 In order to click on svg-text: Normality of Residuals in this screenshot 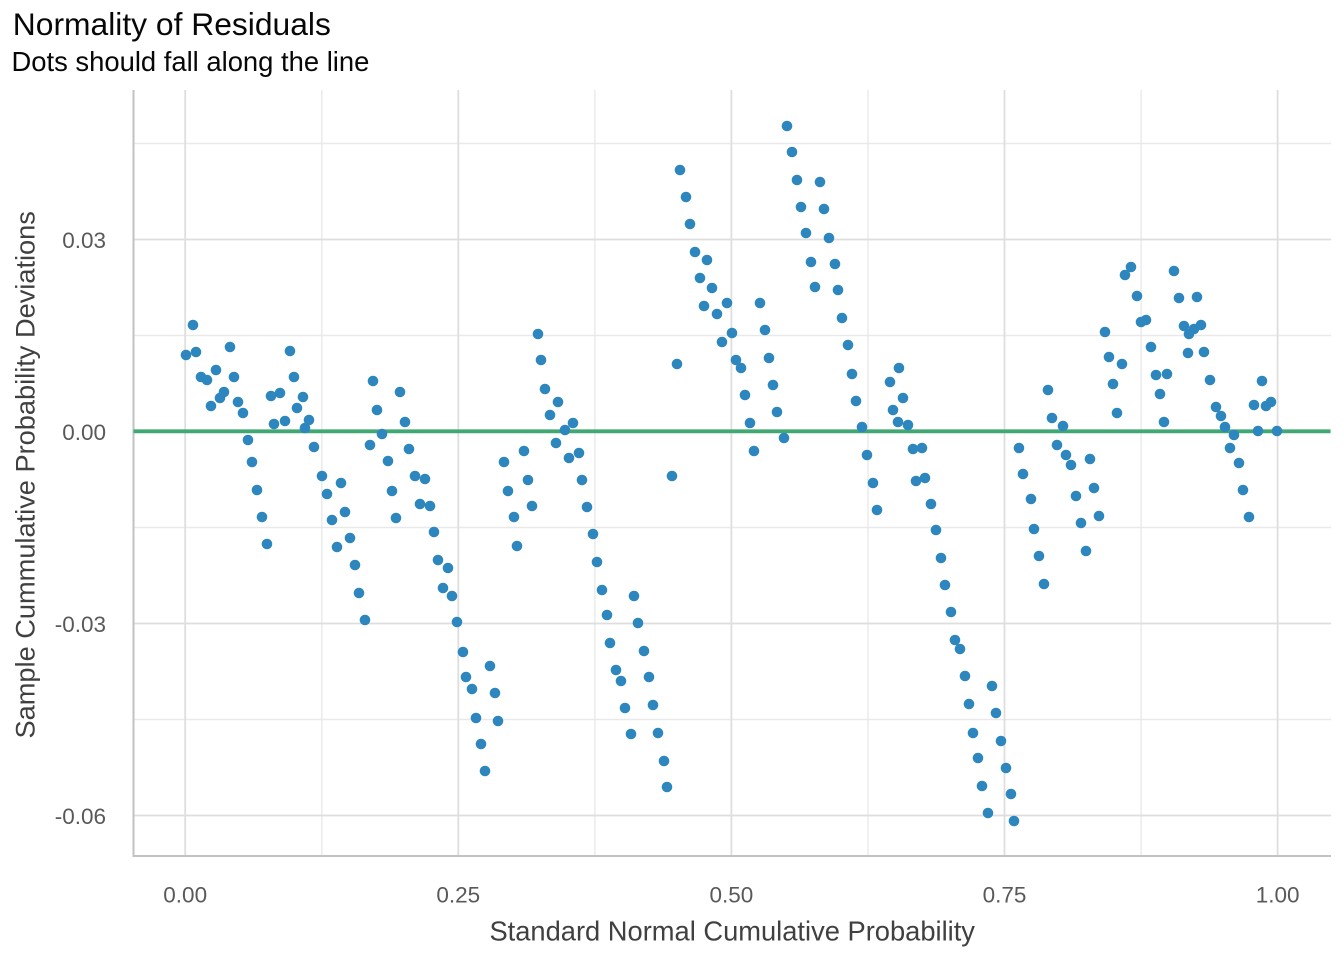, I will do `click(172, 24)`.